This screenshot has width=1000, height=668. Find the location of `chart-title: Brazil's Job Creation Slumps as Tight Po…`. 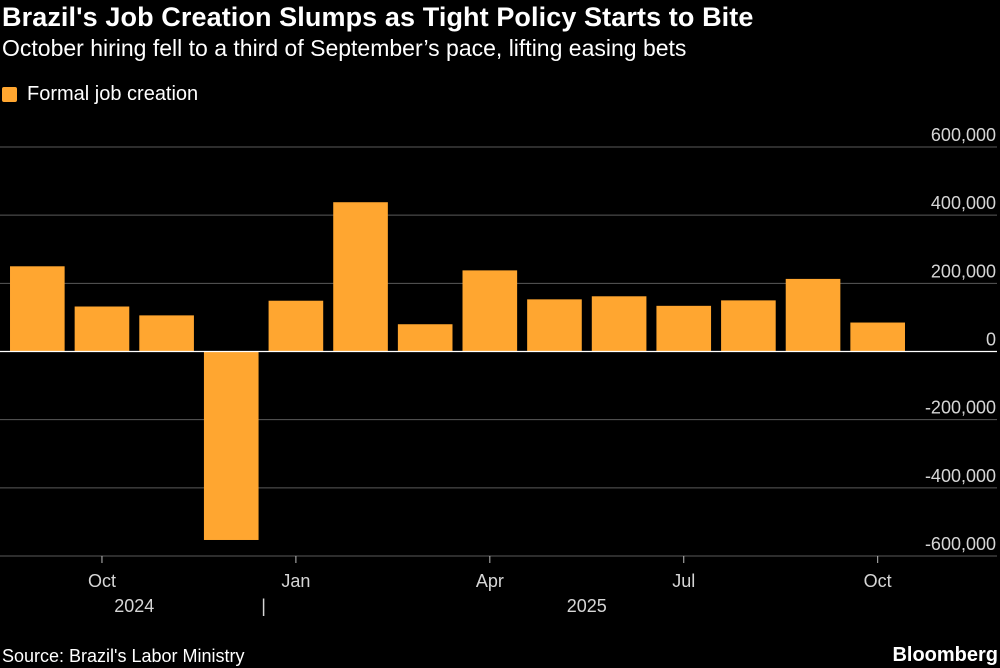

chart-title: Brazil's Job Creation Slumps as Tight Po… is located at coordinates (378, 17).